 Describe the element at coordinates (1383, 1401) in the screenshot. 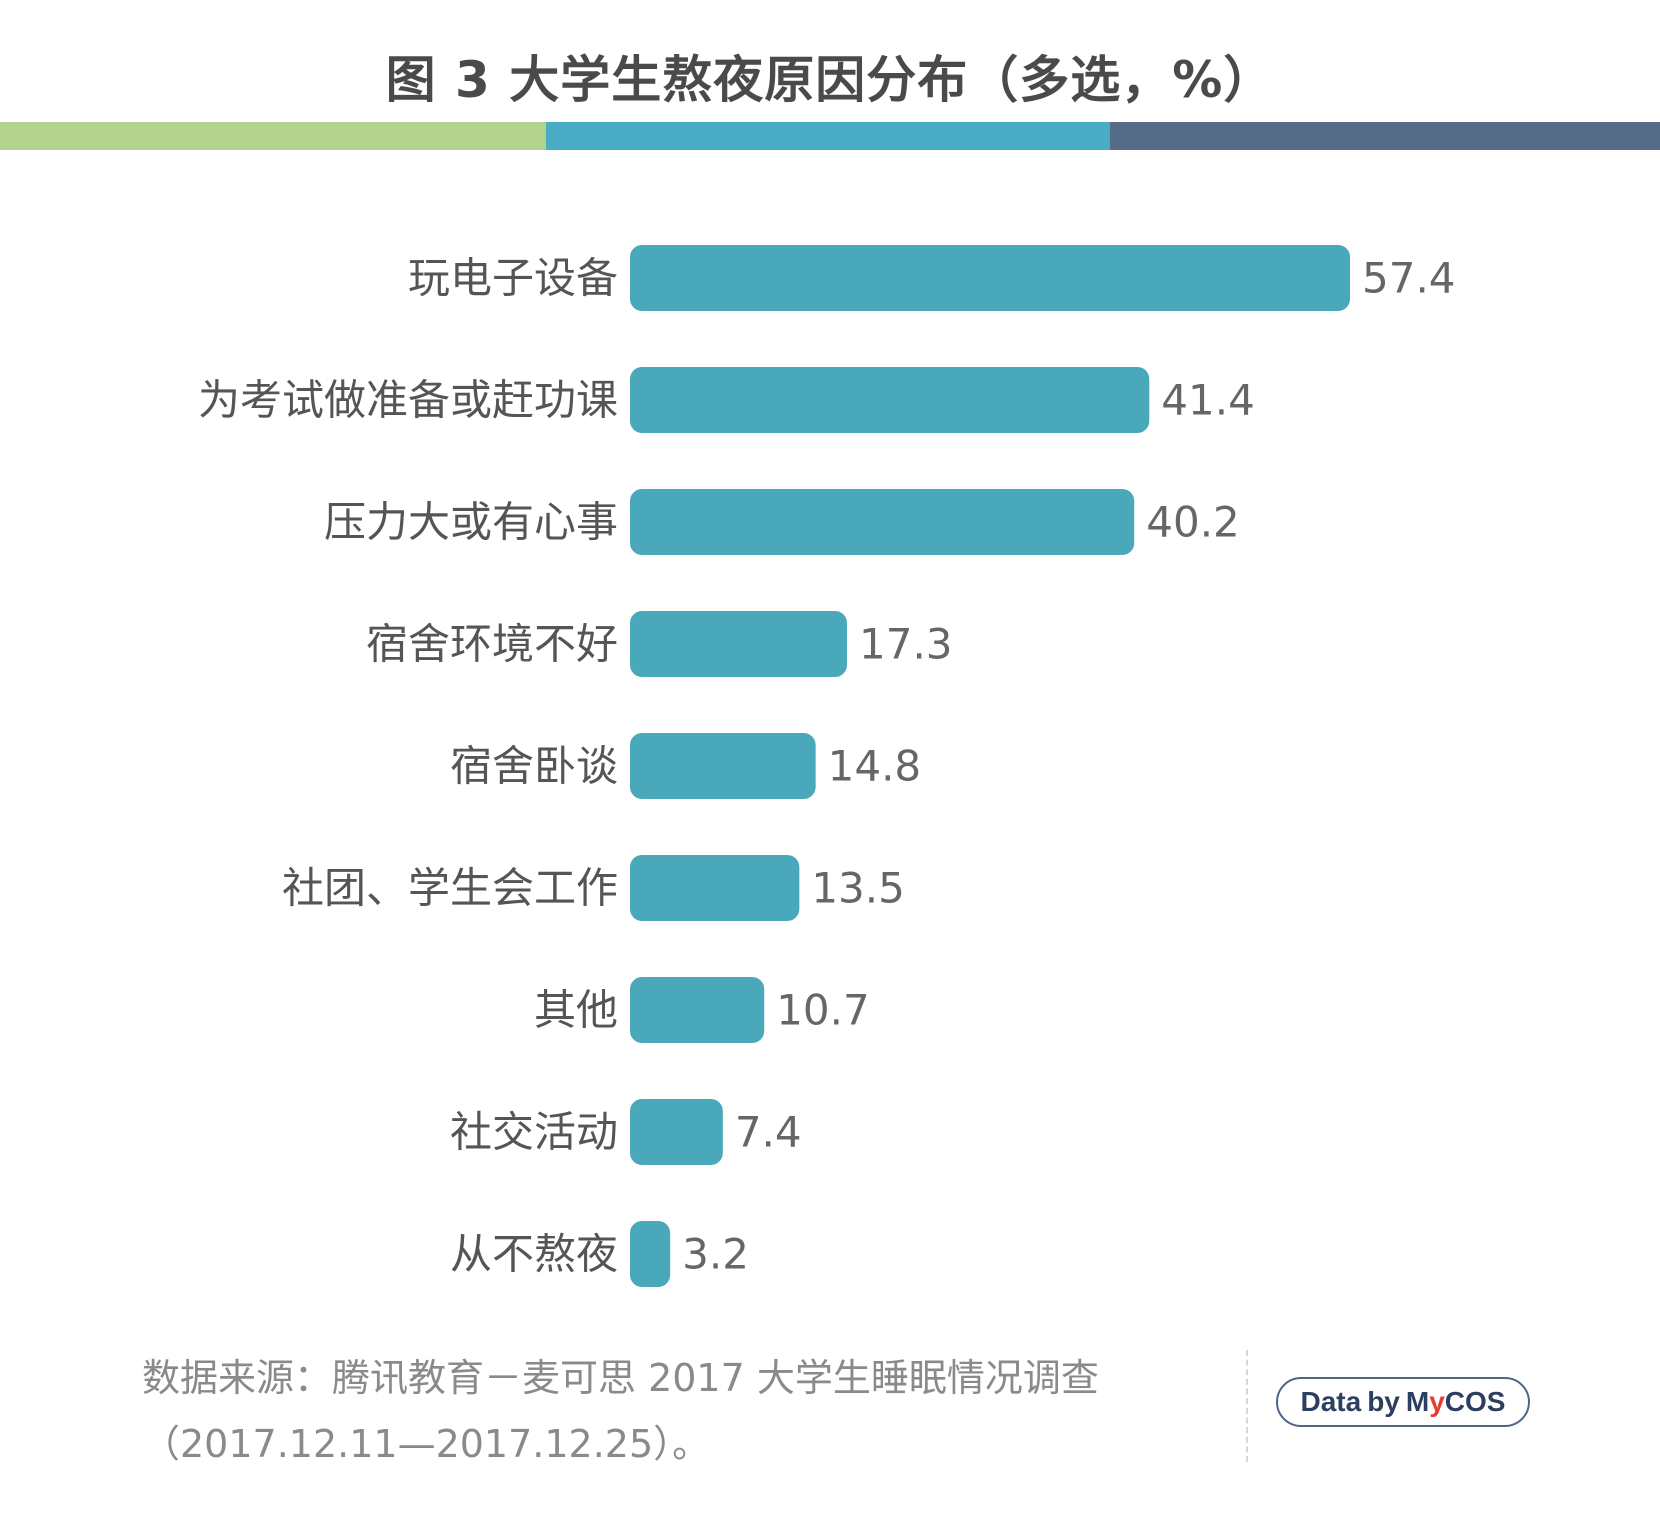

I see `badge-by-text: by` at that location.